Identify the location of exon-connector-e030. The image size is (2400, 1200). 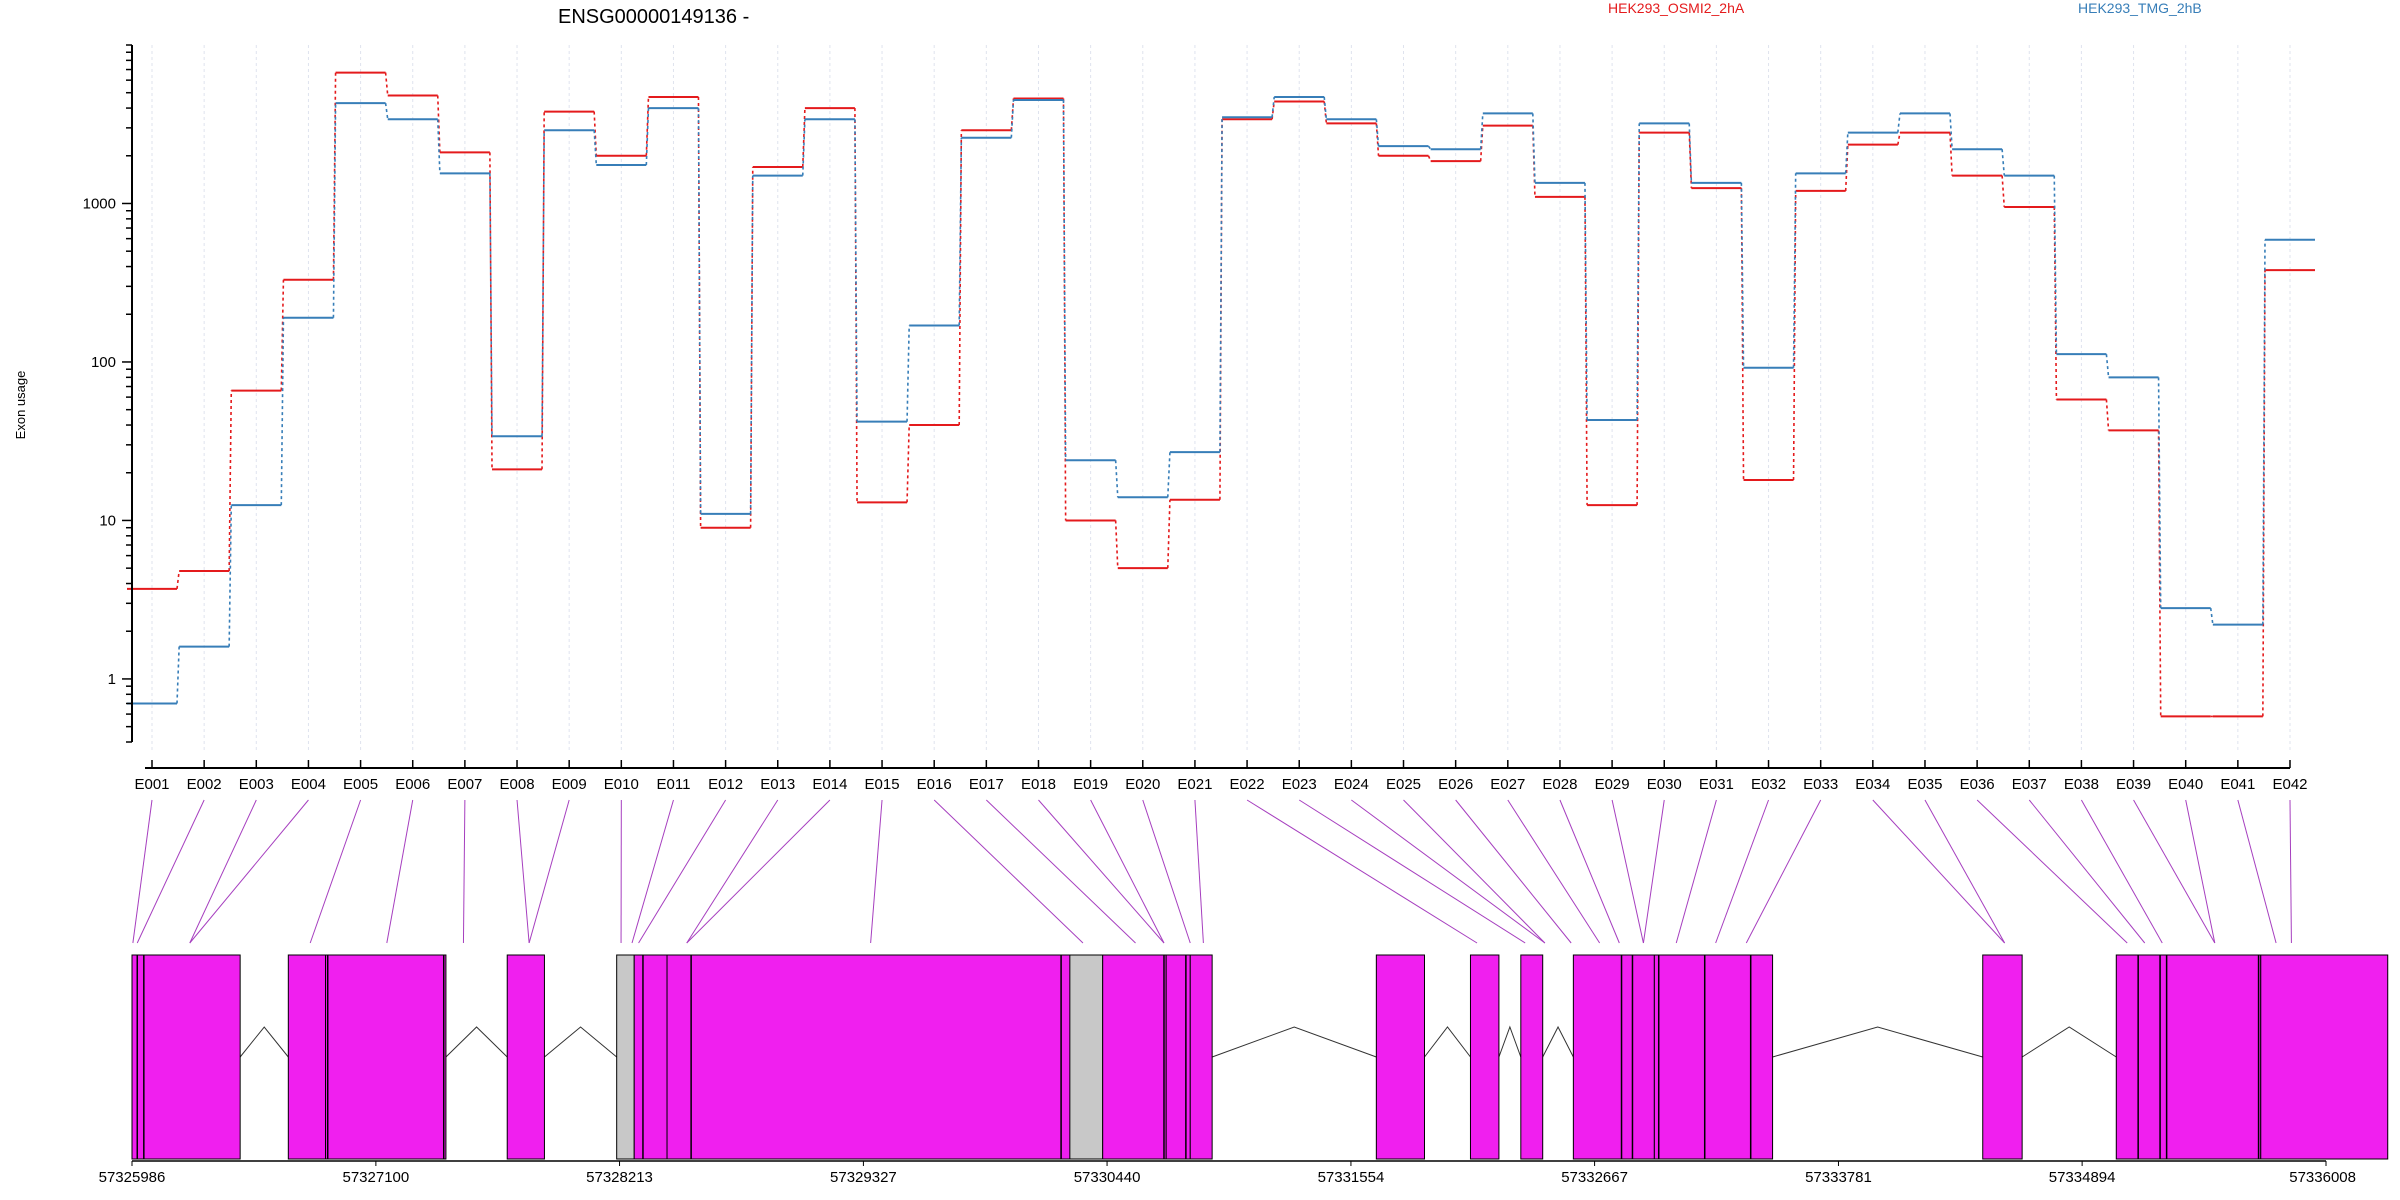
(1653, 871).